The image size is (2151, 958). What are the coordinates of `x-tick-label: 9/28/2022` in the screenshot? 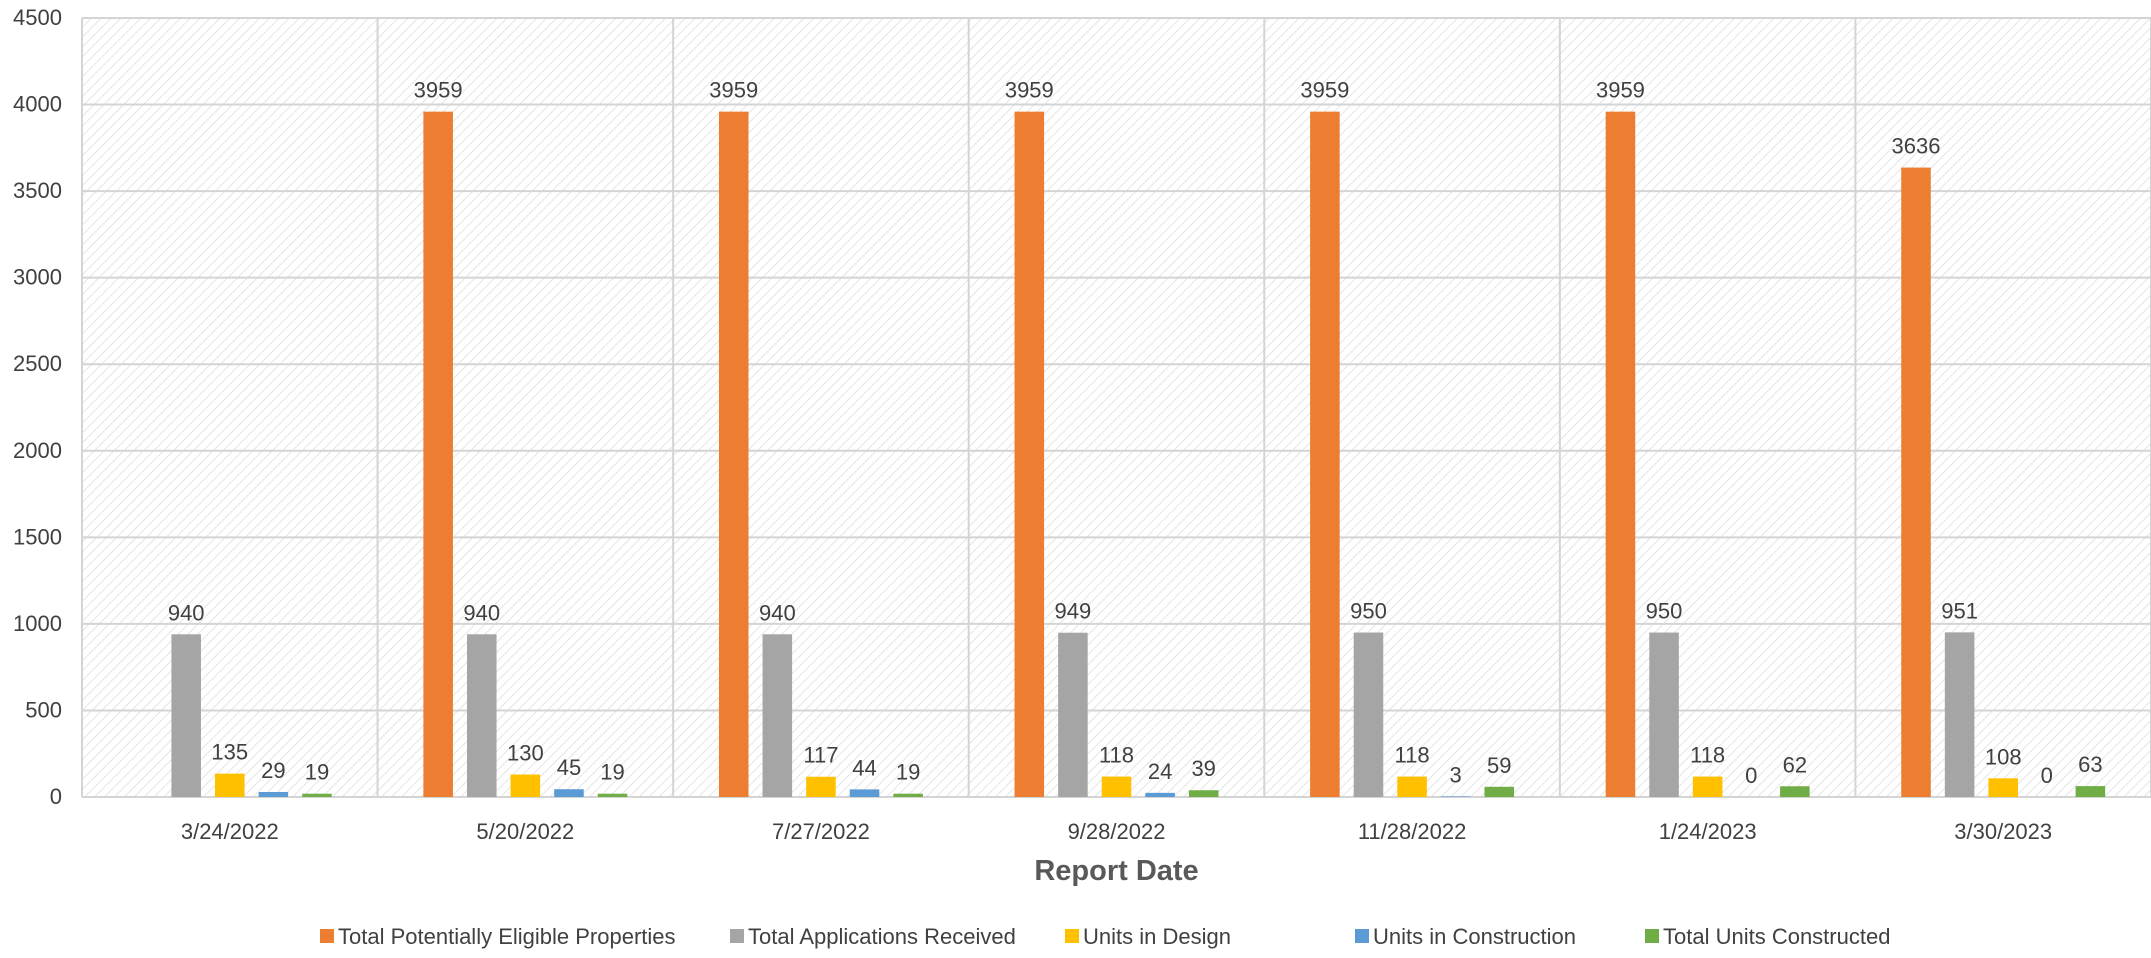 It's located at (1117, 831).